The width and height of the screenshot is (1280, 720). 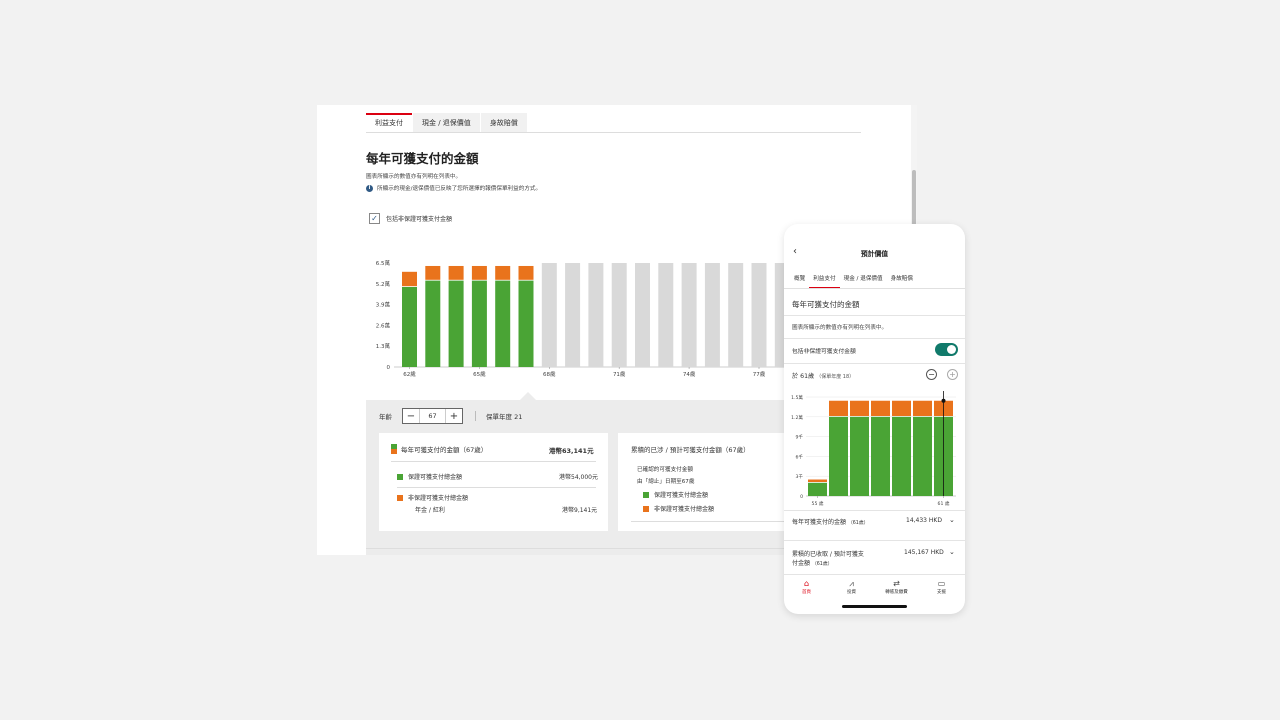 I want to click on back-chevron-icon: ‹, so click(x=795, y=251).